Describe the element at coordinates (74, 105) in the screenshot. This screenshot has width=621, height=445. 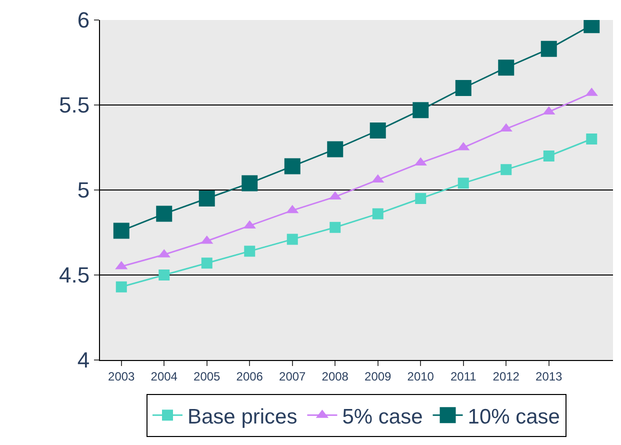
I see `y-tick-label: 5.5` at that location.